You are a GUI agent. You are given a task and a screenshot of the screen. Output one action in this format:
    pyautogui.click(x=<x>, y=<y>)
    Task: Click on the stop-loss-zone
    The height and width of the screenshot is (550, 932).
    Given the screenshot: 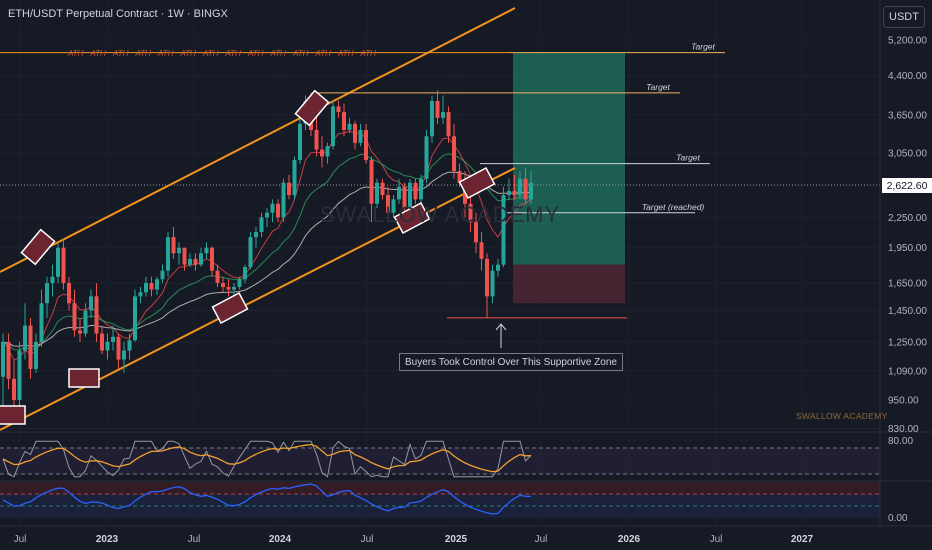 What is the action you would take?
    pyautogui.click(x=569, y=284)
    